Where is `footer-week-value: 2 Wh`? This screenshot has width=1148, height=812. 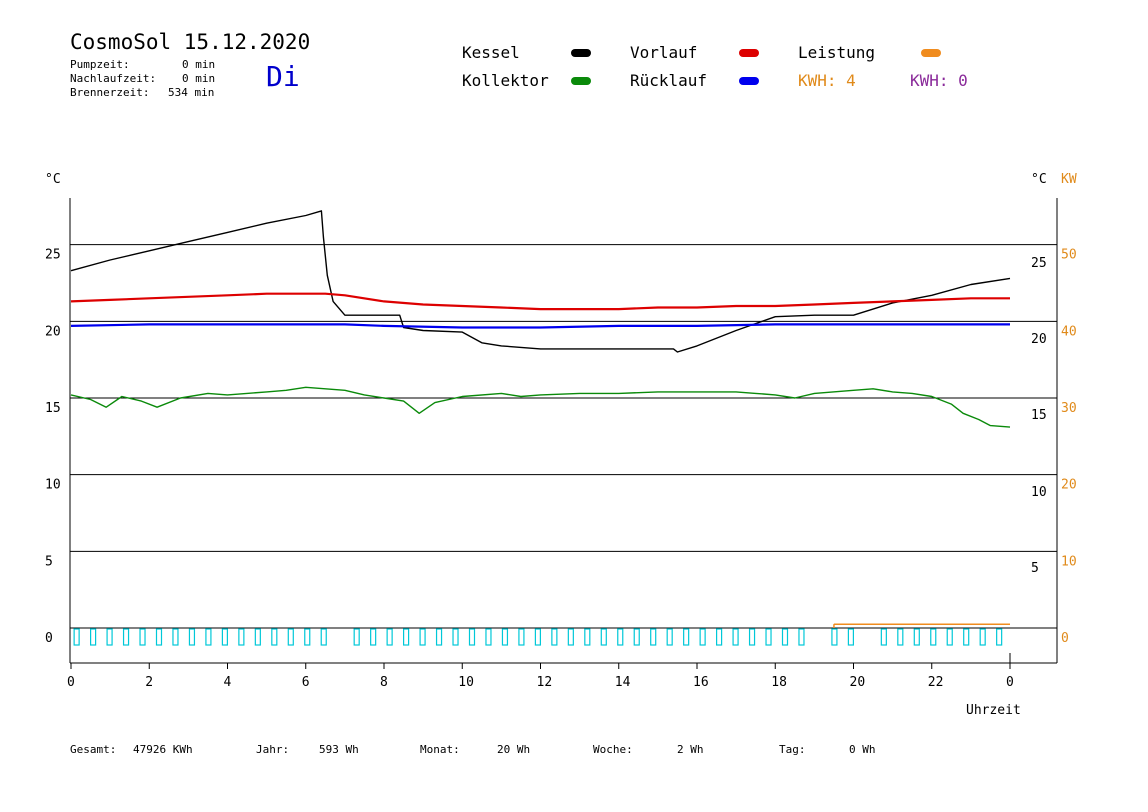 footer-week-value: 2 Wh is located at coordinates (690, 749).